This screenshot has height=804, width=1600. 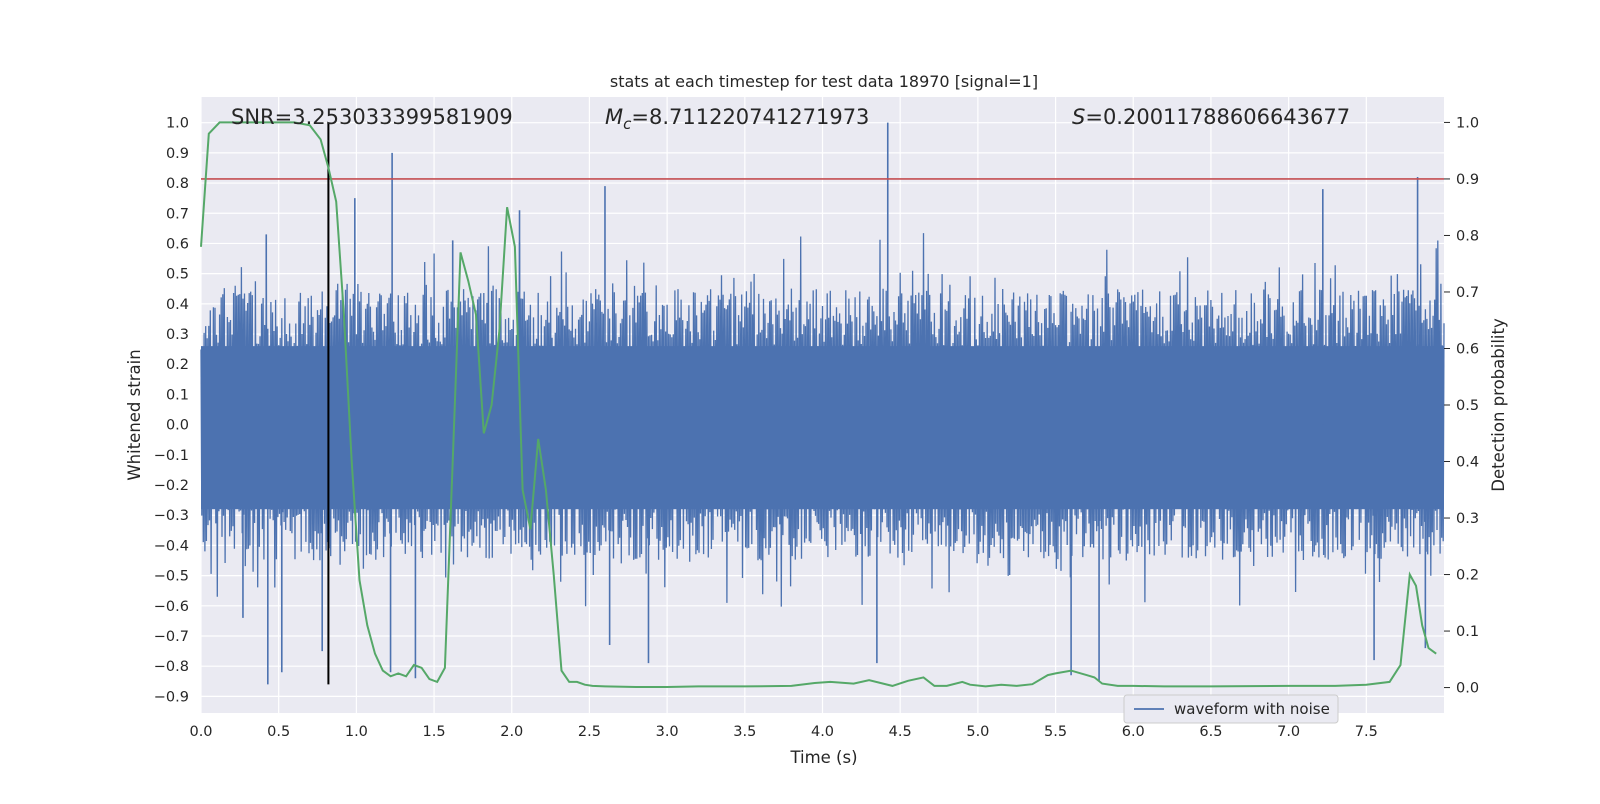 I want to click on s-annotation: S=0.20011788606643677, so click(x=1211, y=117).